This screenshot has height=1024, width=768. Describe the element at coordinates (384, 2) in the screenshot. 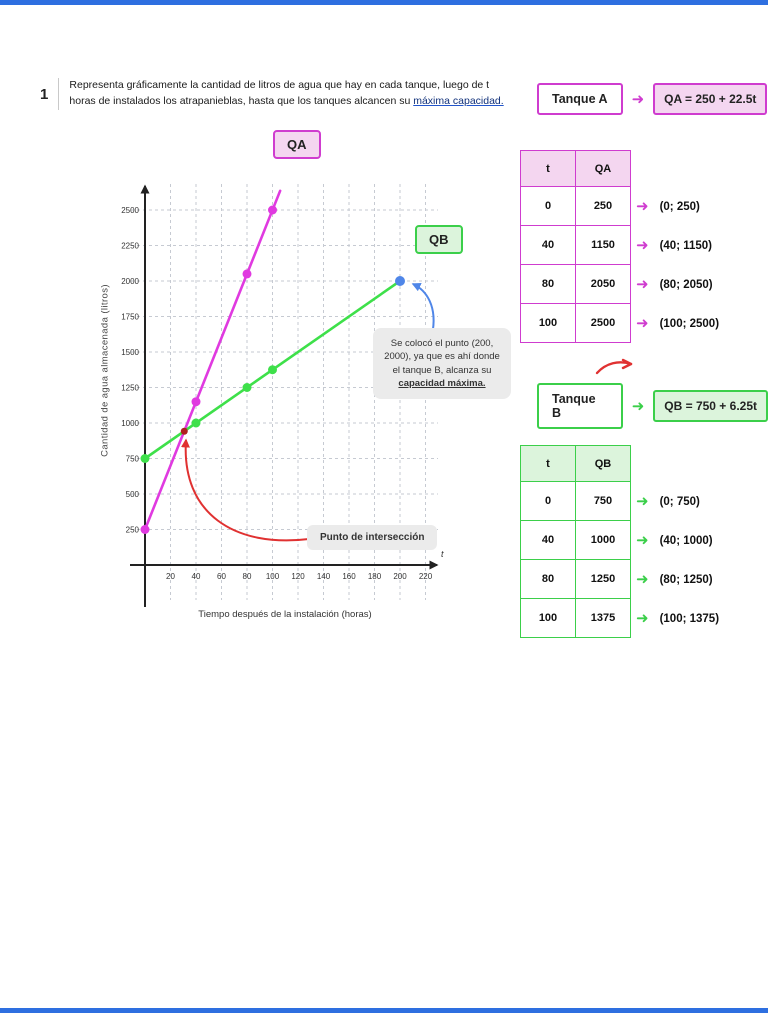

I see `page-top-separator` at that location.